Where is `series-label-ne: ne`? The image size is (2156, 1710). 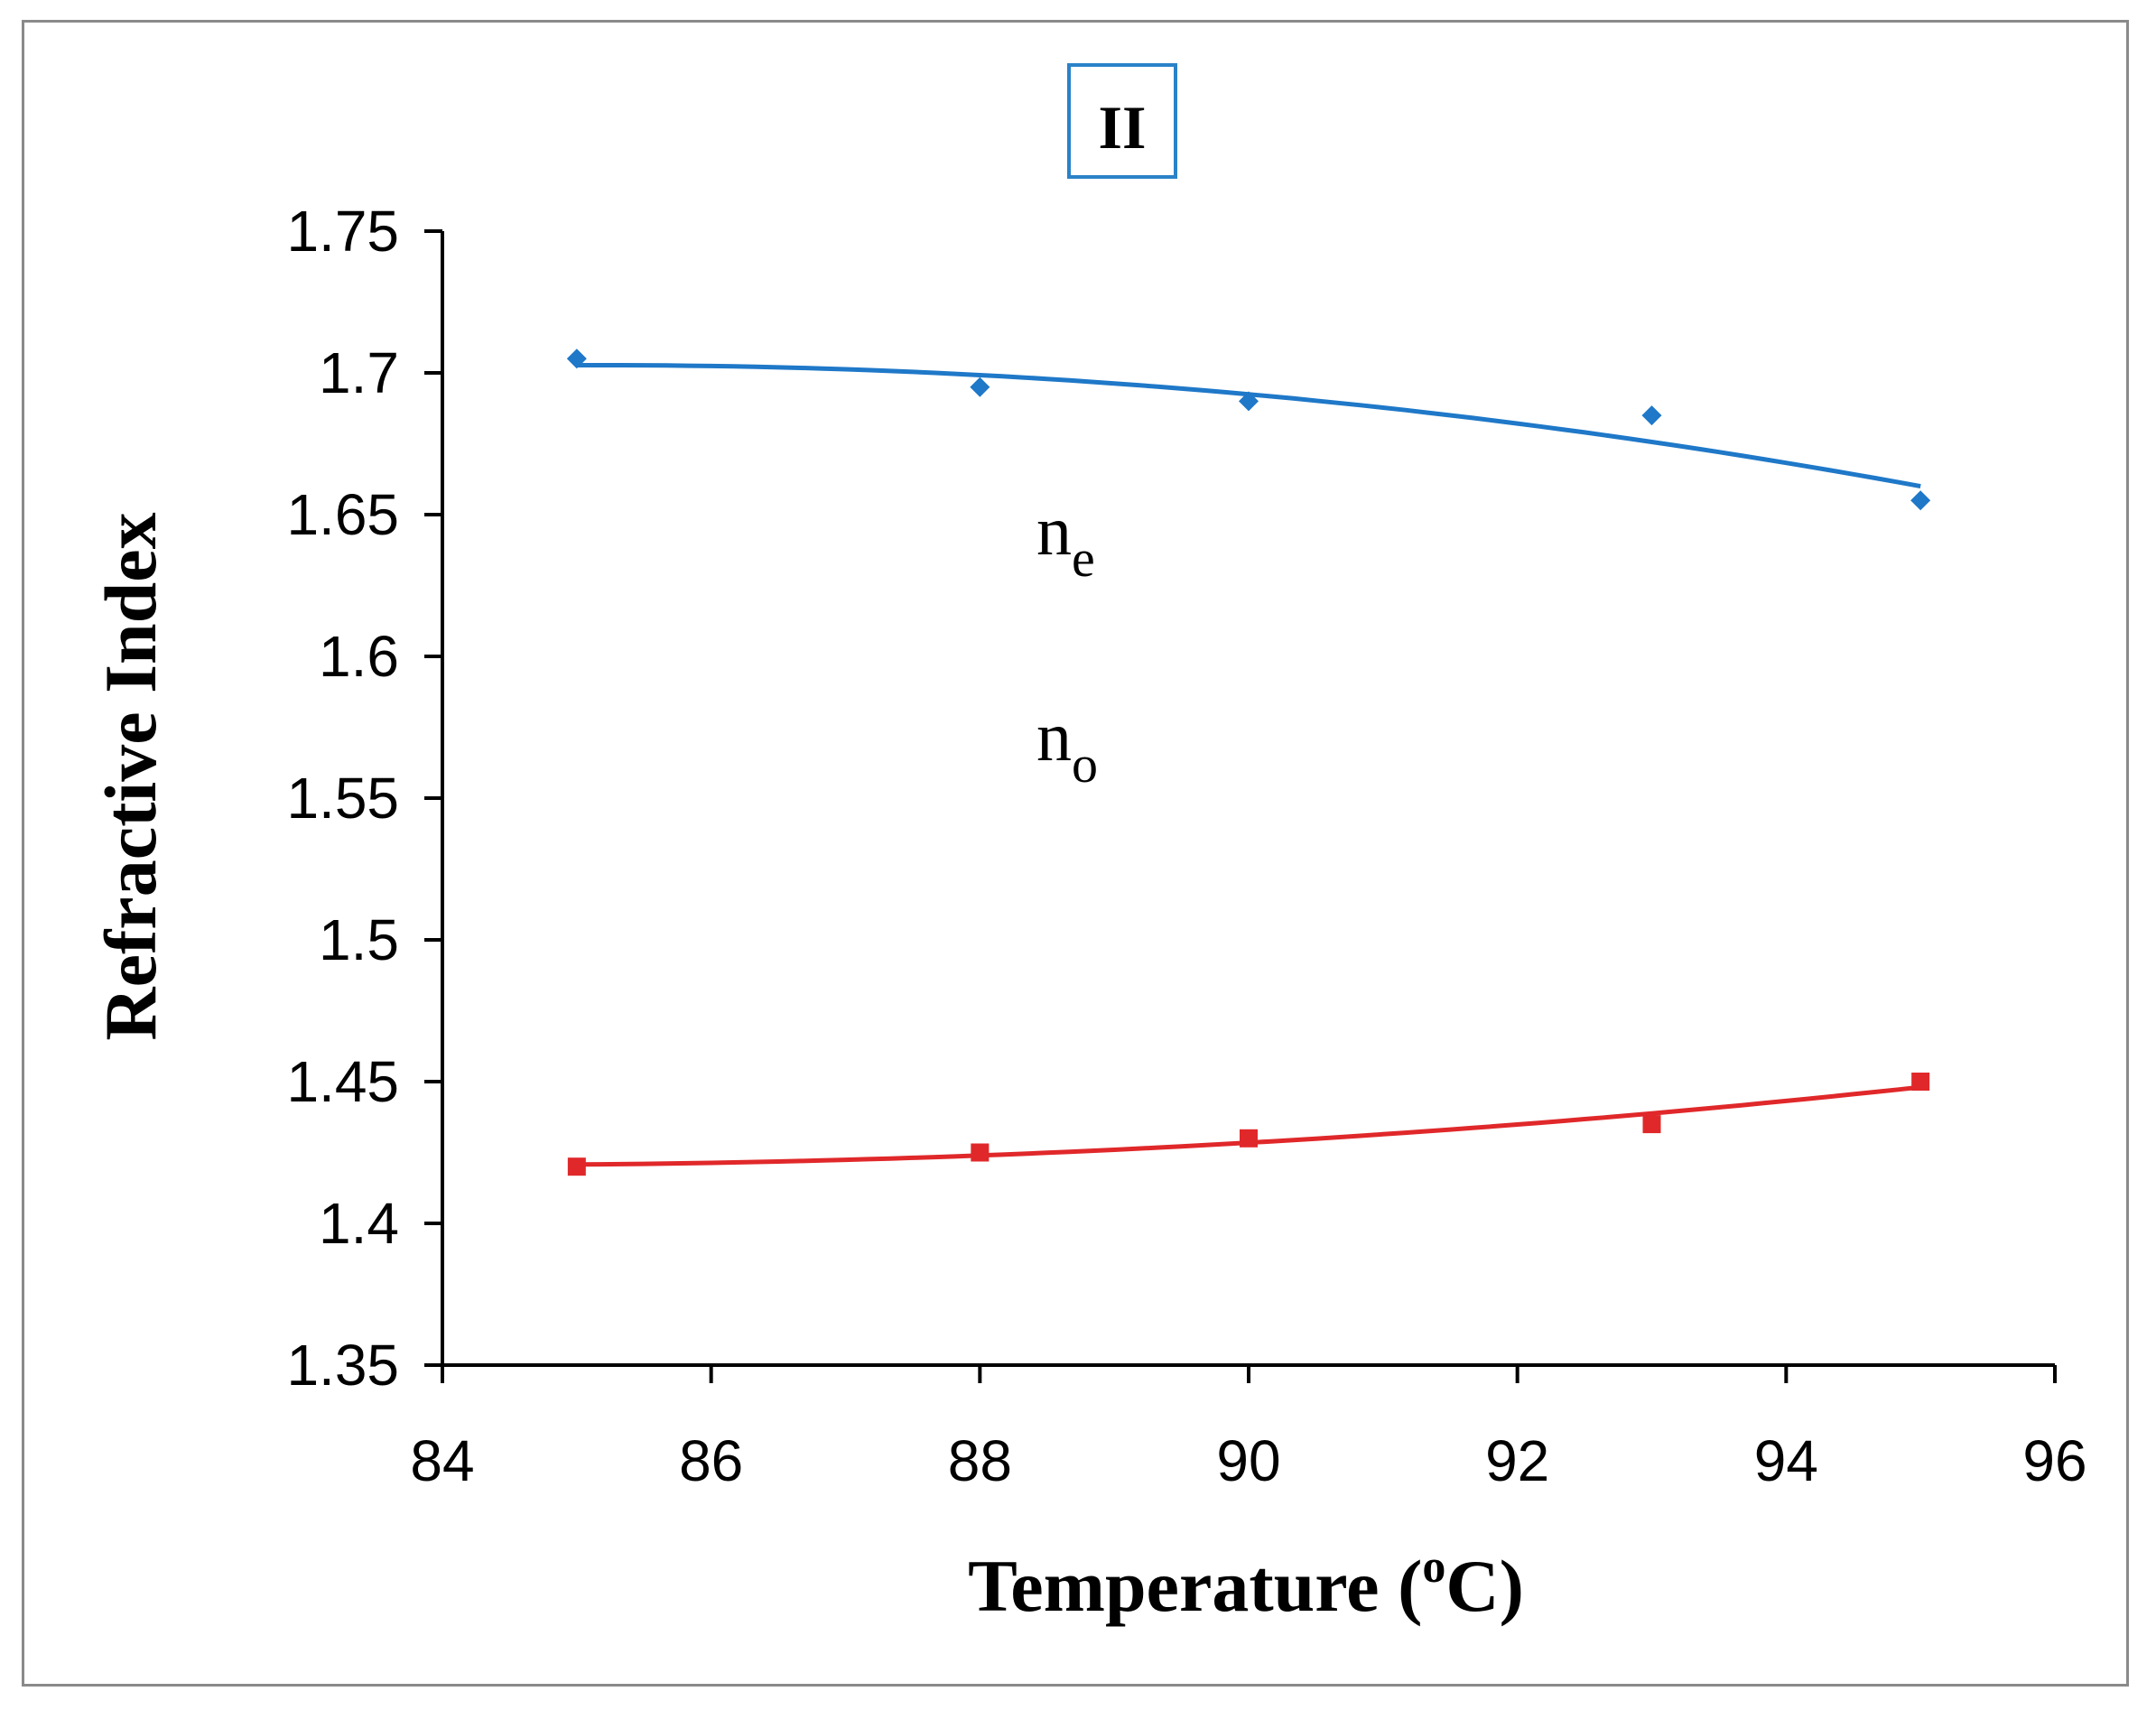 series-label-ne: ne is located at coordinates (1066, 540).